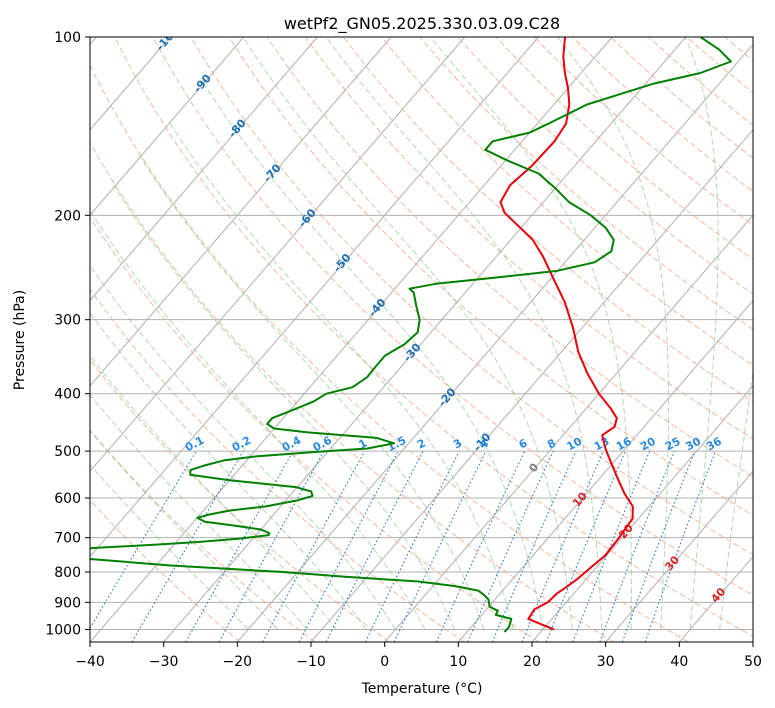 Image resolution: width=775 pixels, height=708 pixels. What do you see at coordinates (67, 573) in the screenshot?
I see `y-tick-label: 800` at bounding box center [67, 573].